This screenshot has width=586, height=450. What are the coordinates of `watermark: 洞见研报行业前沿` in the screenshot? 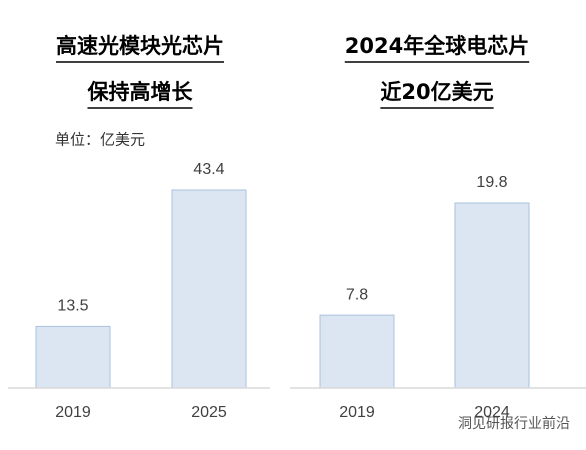 It's located at (514, 423).